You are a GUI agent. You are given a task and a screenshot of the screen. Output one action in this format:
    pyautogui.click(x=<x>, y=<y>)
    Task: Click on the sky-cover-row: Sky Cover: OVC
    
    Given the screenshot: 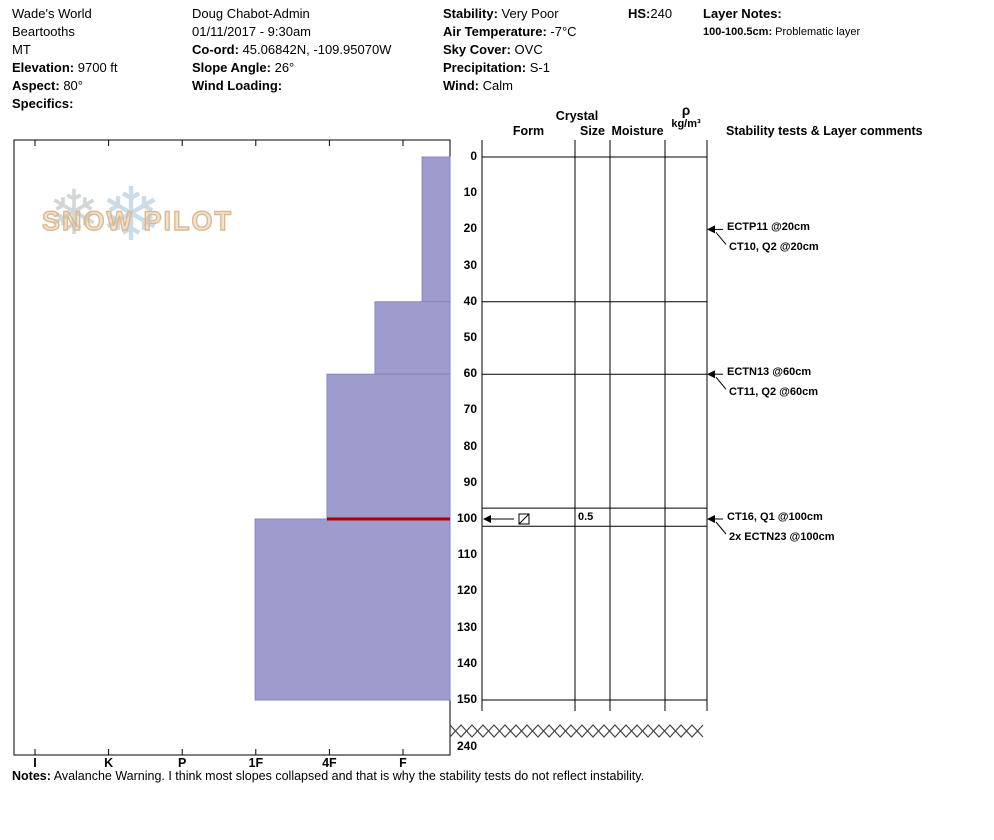 What is the action you would take?
    pyautogui.click(x=493, y=50)
    